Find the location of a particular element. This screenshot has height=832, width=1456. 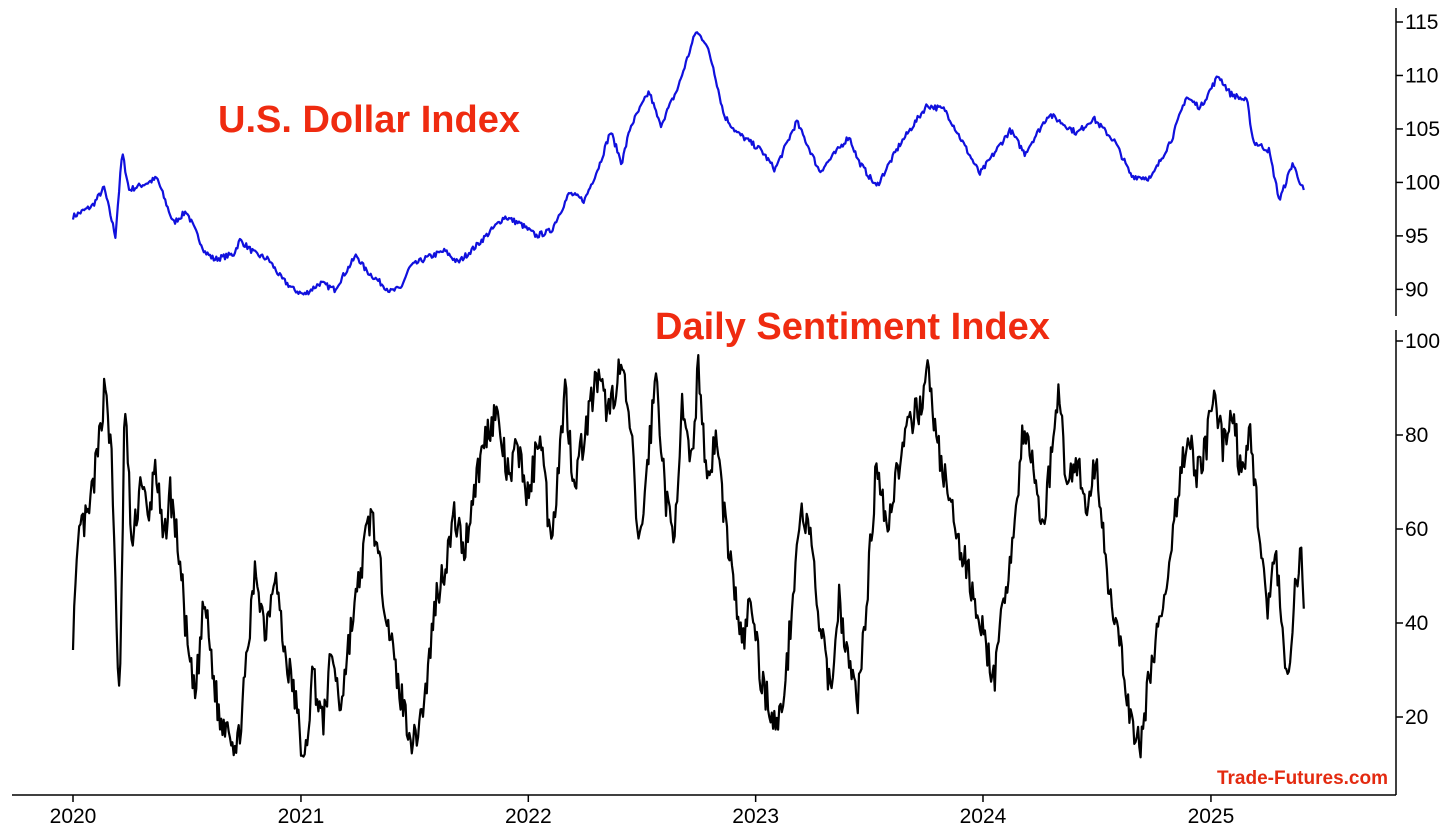

dsi-title: Daily Sentiment Index is located at coordinates (852, 327).